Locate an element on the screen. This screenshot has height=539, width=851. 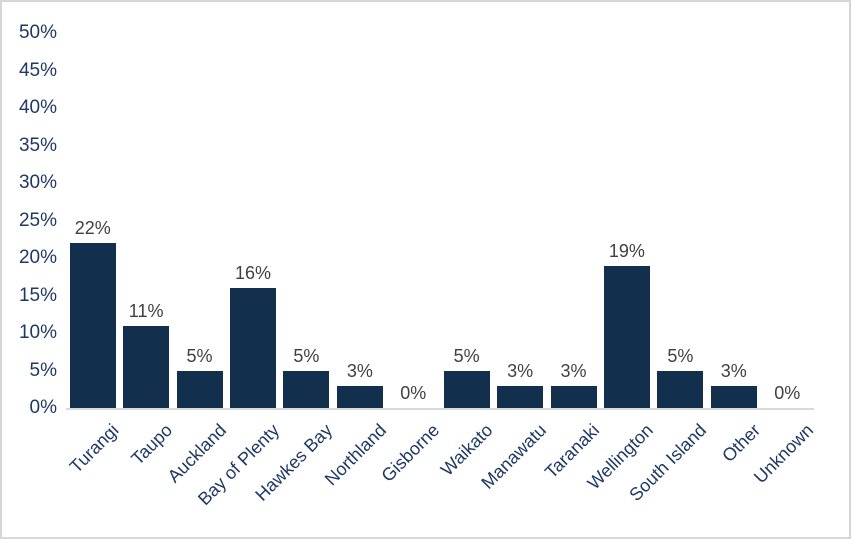
bar-column: 3% Manawatu is located at coordinates (513, 263).